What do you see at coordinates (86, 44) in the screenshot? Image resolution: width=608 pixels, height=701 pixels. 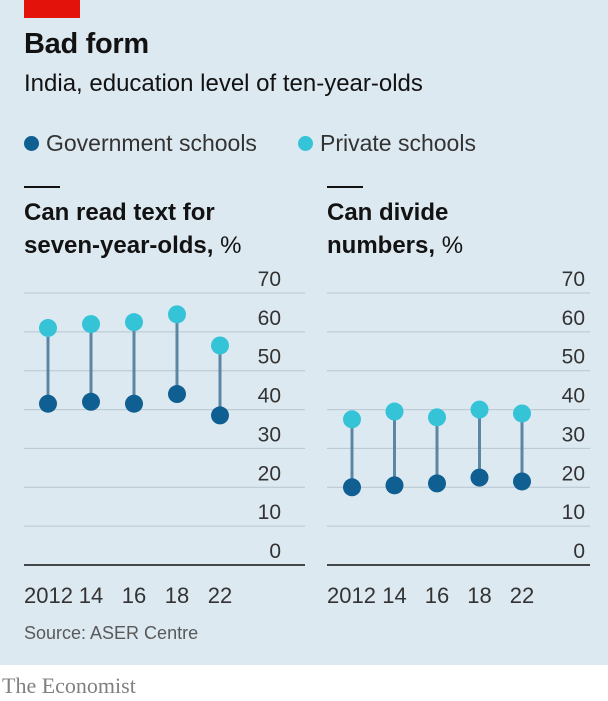 I see `chart-title: Bad form` at bounding box center [86, 44].